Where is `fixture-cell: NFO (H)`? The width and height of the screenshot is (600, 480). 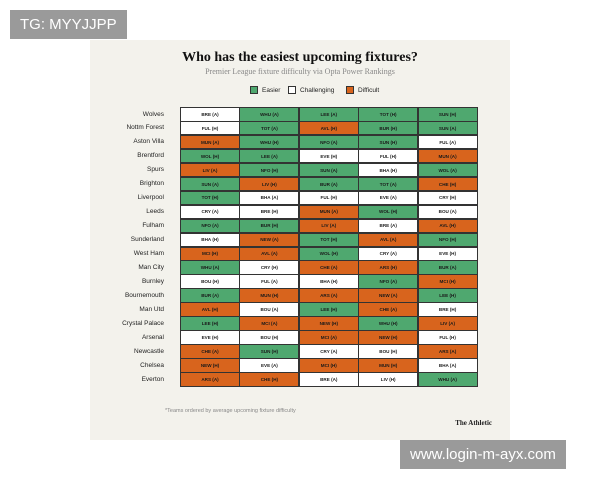
fixture-cell: NFO (H) is located at coordinates (447, 240).